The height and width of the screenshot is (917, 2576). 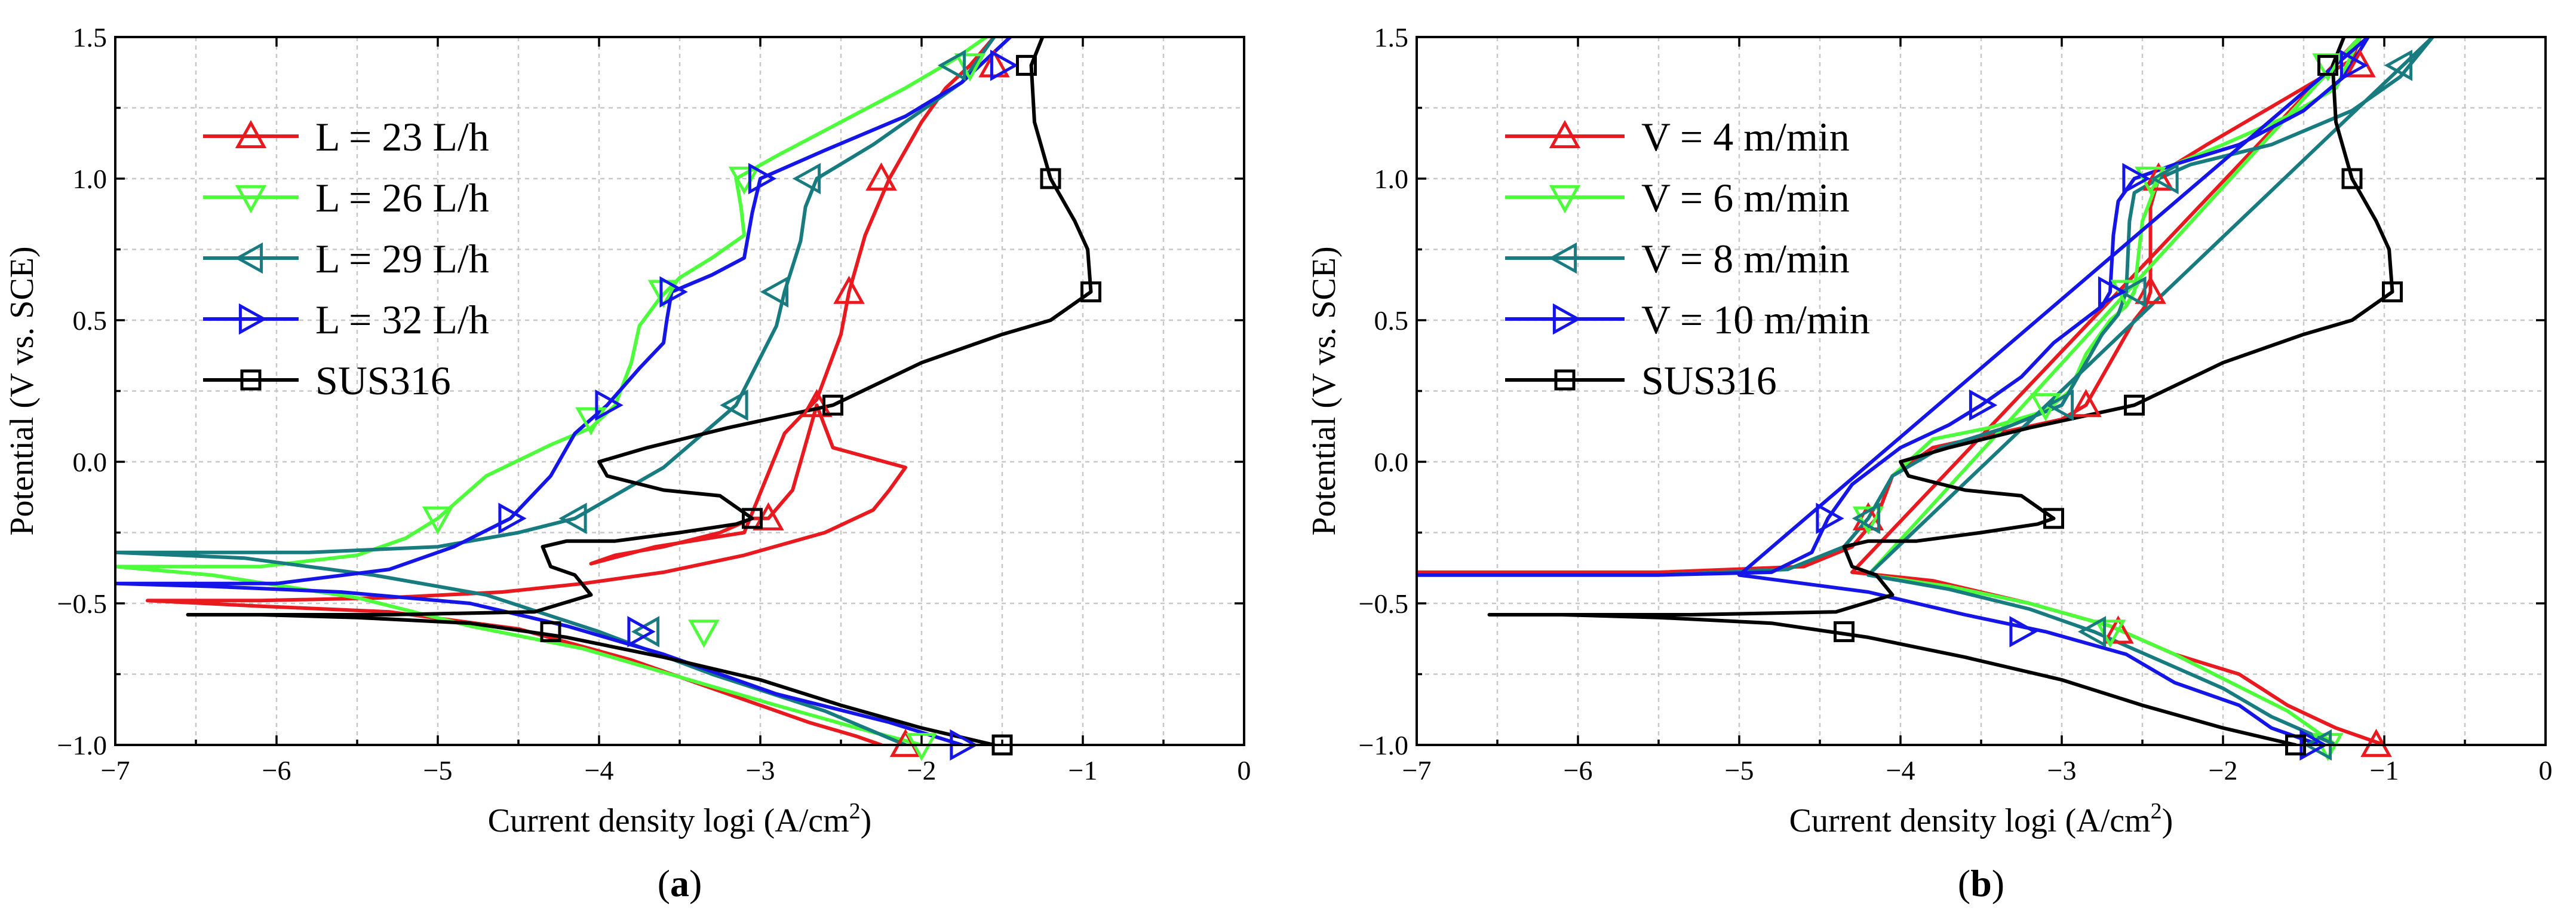 I want to click on y-tick-label: −0.5, so click(x=82, y=603).